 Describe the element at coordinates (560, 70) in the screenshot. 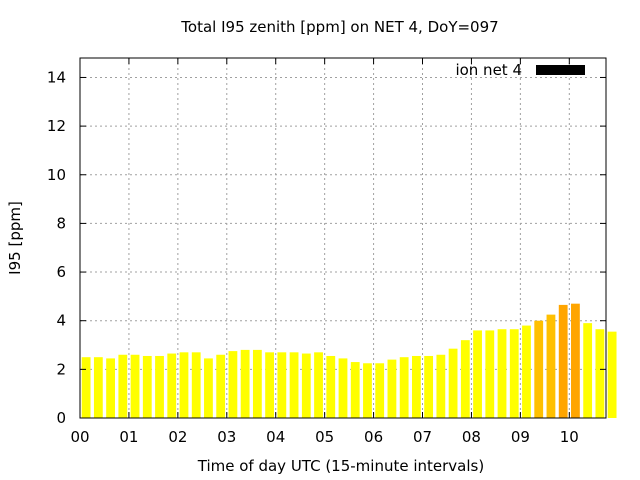

I see `legend-swatch` at that location.